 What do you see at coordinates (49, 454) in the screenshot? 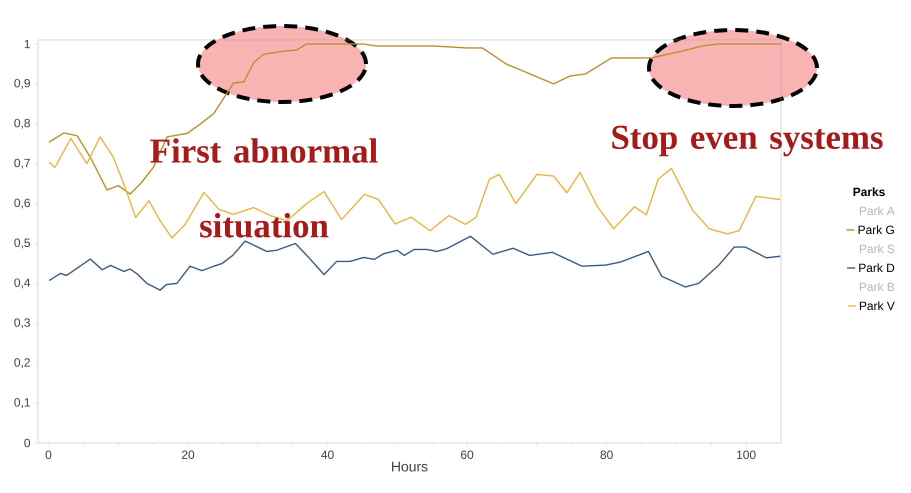
I see `x-tick-label: 0` at bounding box center [49, 454].